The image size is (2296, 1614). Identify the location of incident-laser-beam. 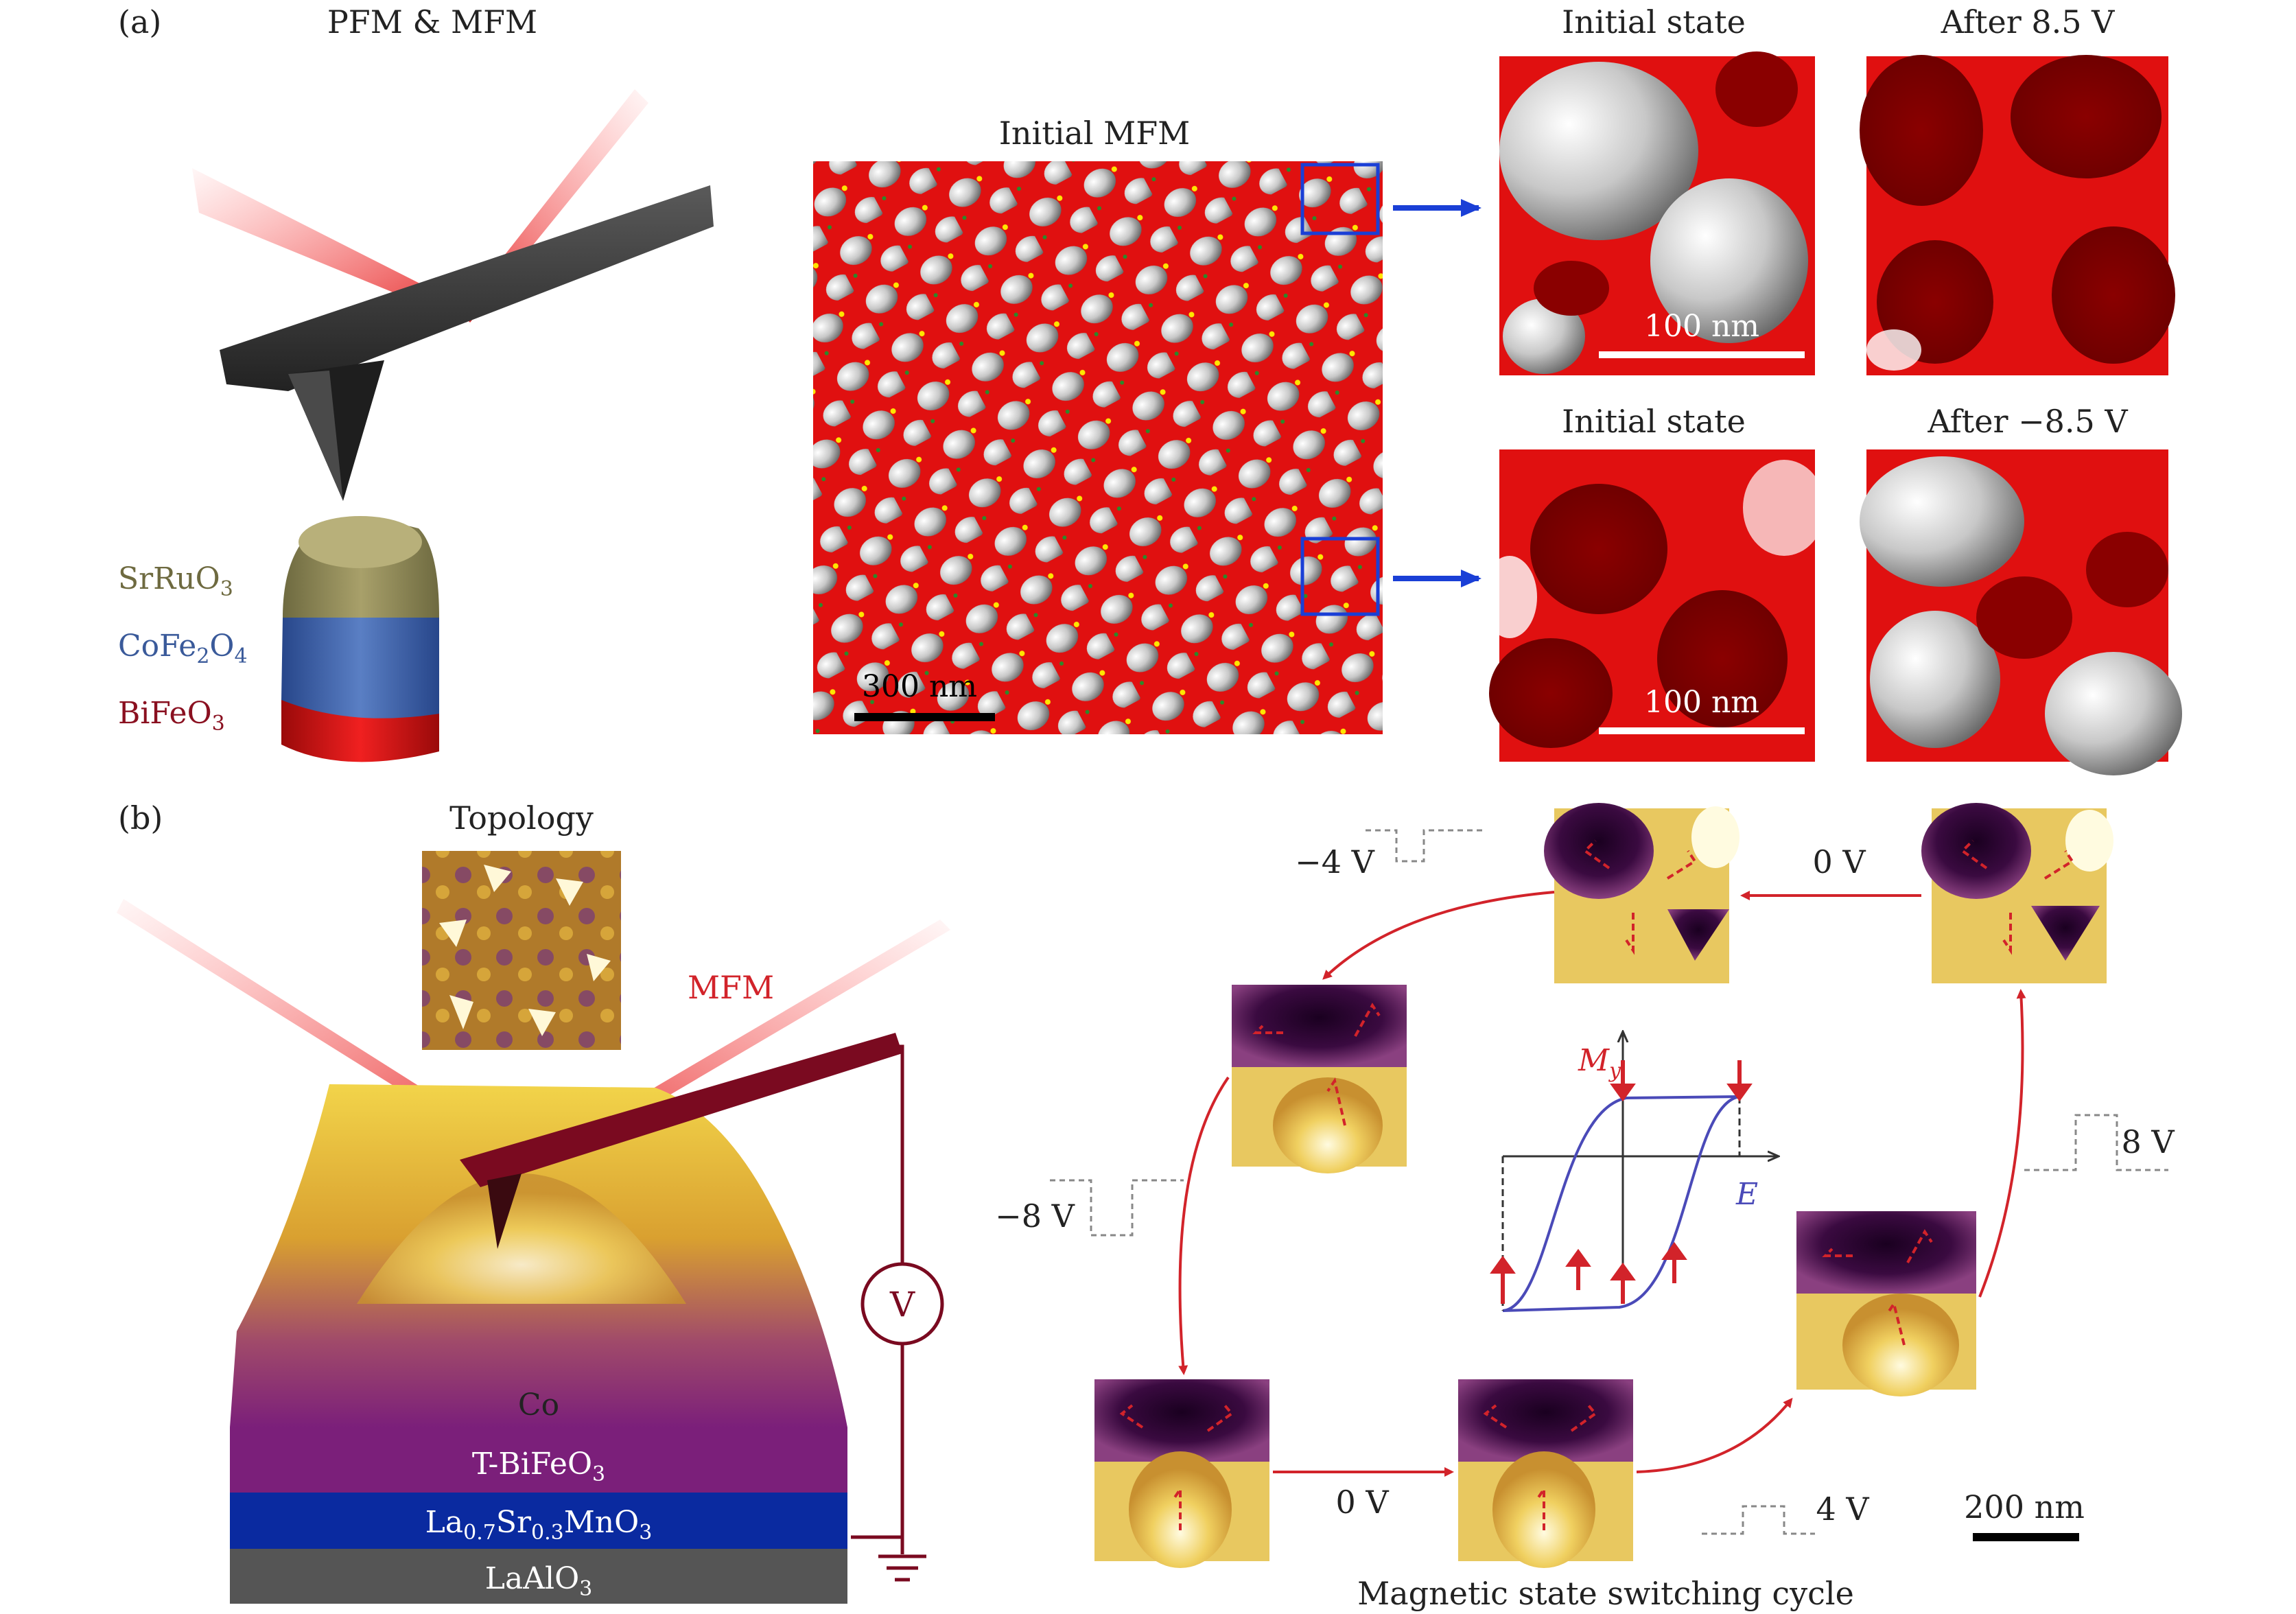
(329, 245).